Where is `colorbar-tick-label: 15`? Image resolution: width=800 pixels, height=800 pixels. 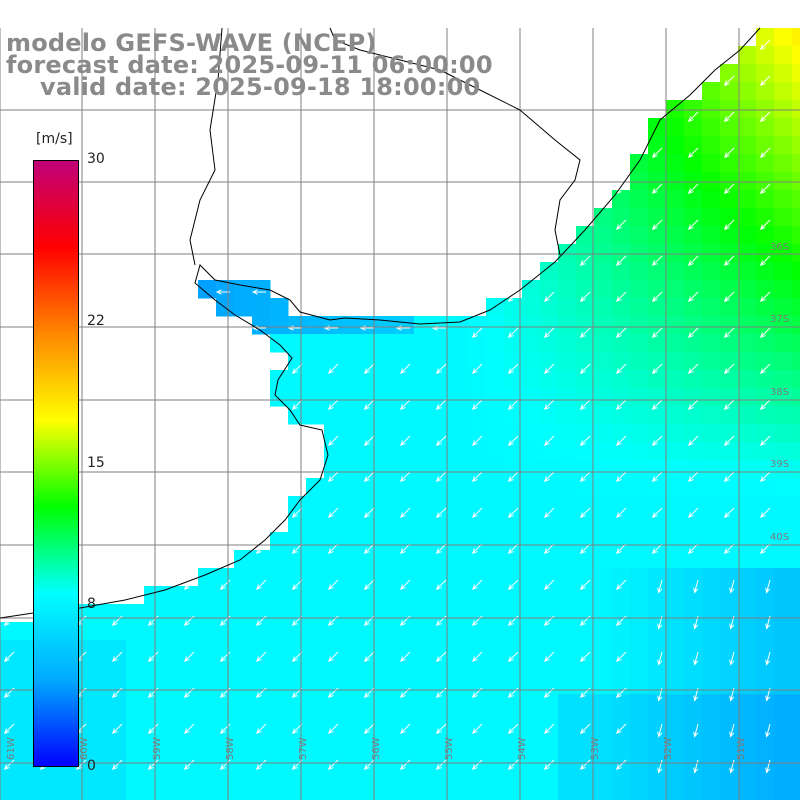
colorbar-tick-label: 15 is located at coordinates (96, 462).